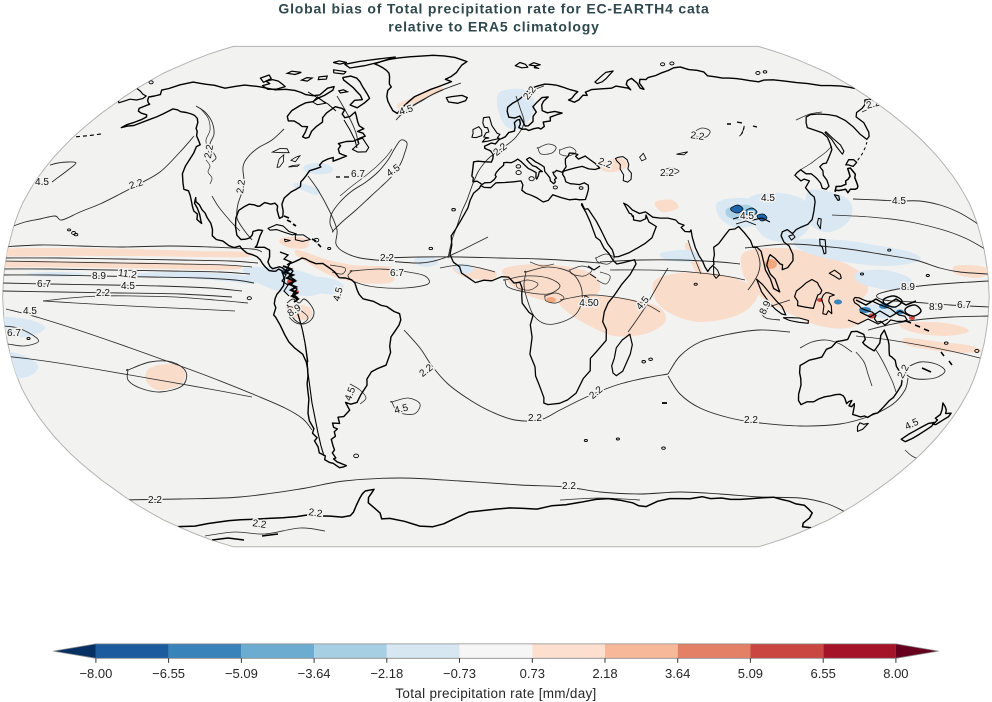 The height and width of the screenshot is (702, 992). Describe the element at coordinates (750, 673) in the screenshot. I see `svg-text: 5.09` at that location.